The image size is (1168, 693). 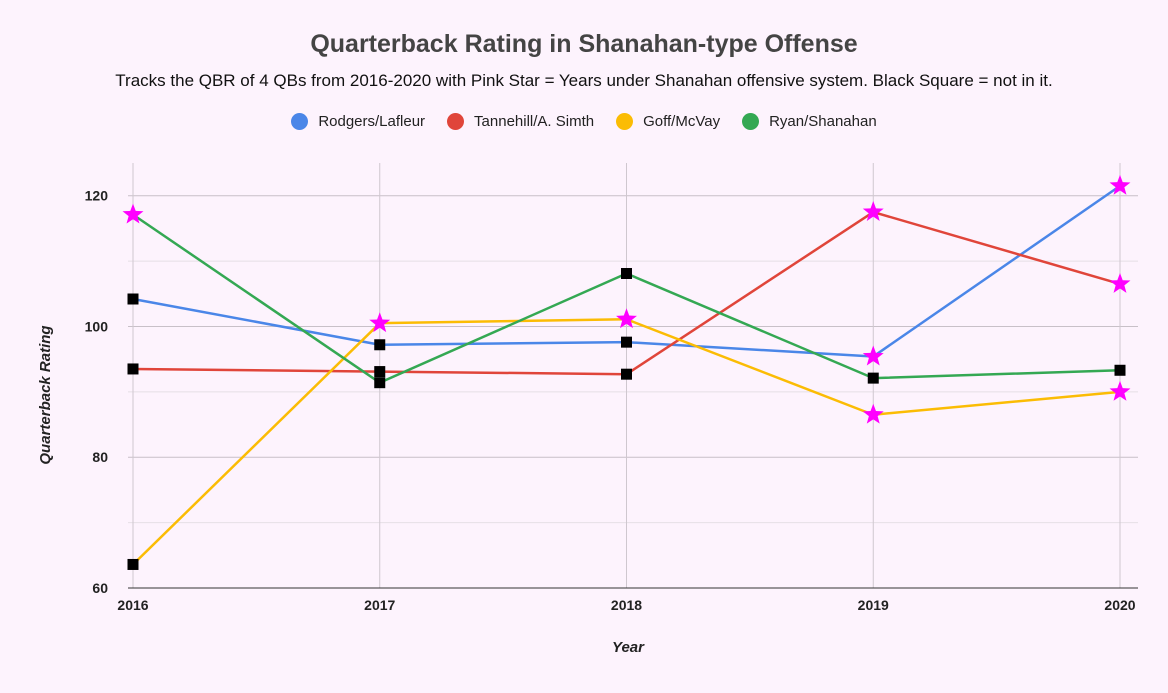 What do you see at coordinates (873, 605) in the screenshot?
I see `x-tick-label: 2019` at bounding box center [873, 605].